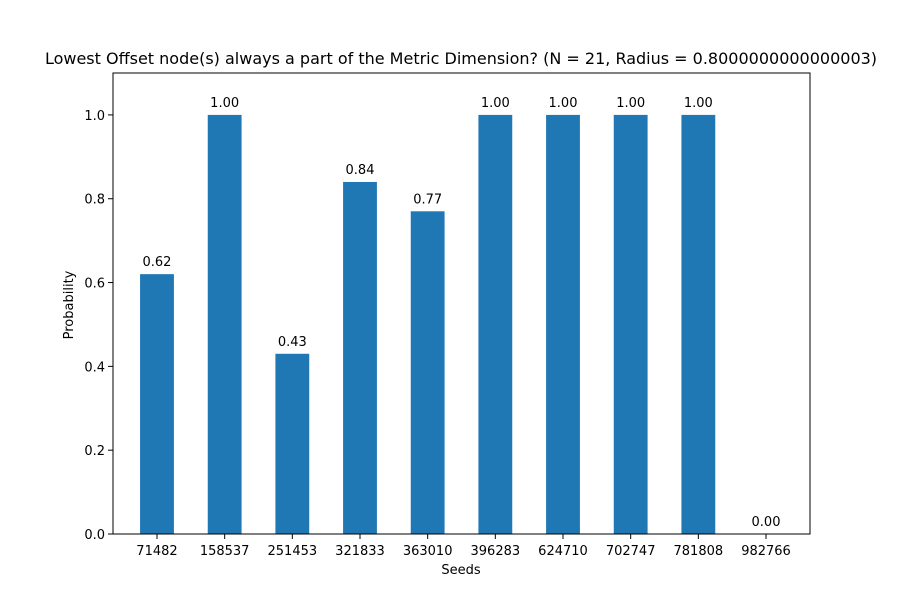  Describe the element at coordinates (699, 551) in the screenshot. I see `x-tick-label: 781808` at that location.